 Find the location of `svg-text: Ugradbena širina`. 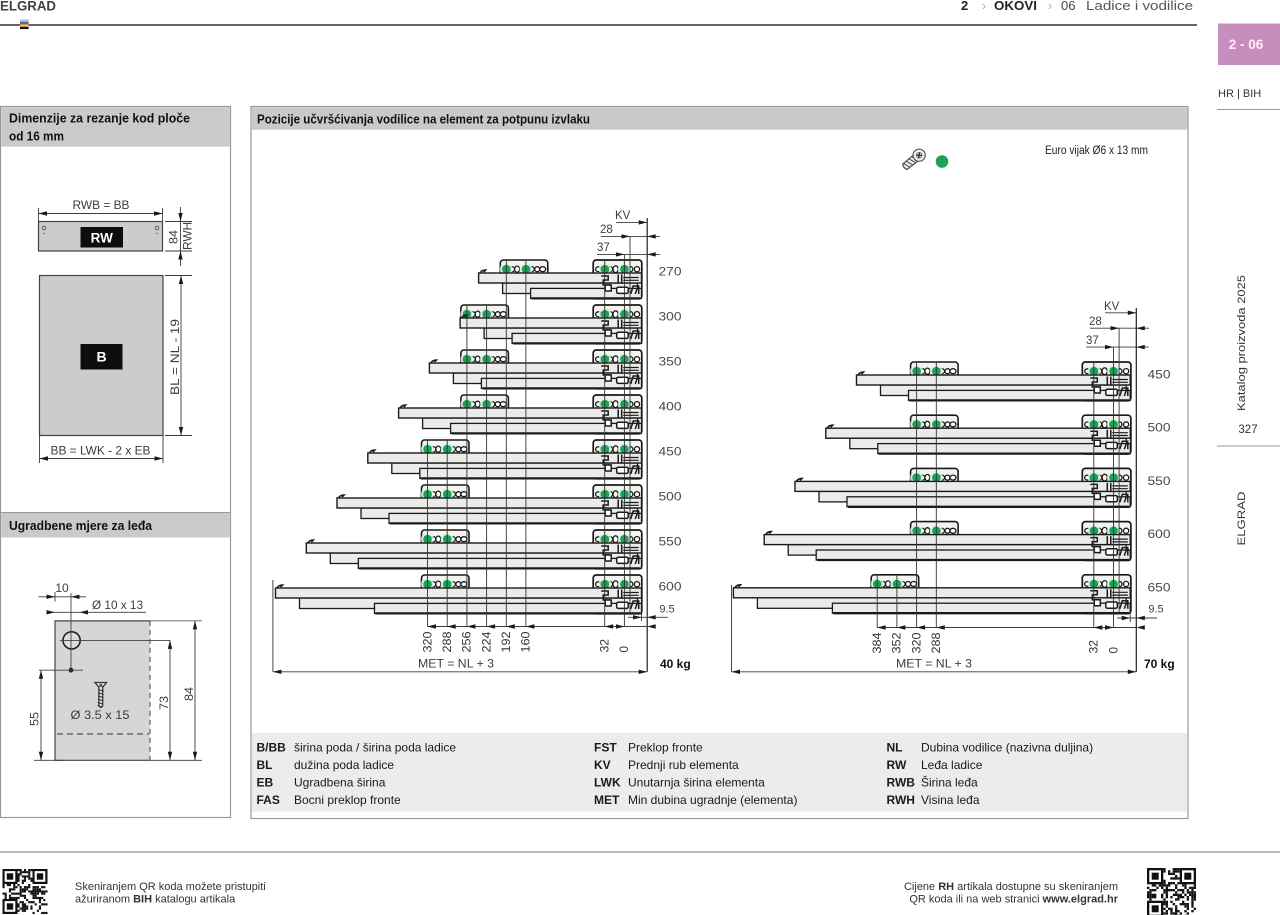

svg-text: Ugradbena širina is located at coordinates (340, 783).